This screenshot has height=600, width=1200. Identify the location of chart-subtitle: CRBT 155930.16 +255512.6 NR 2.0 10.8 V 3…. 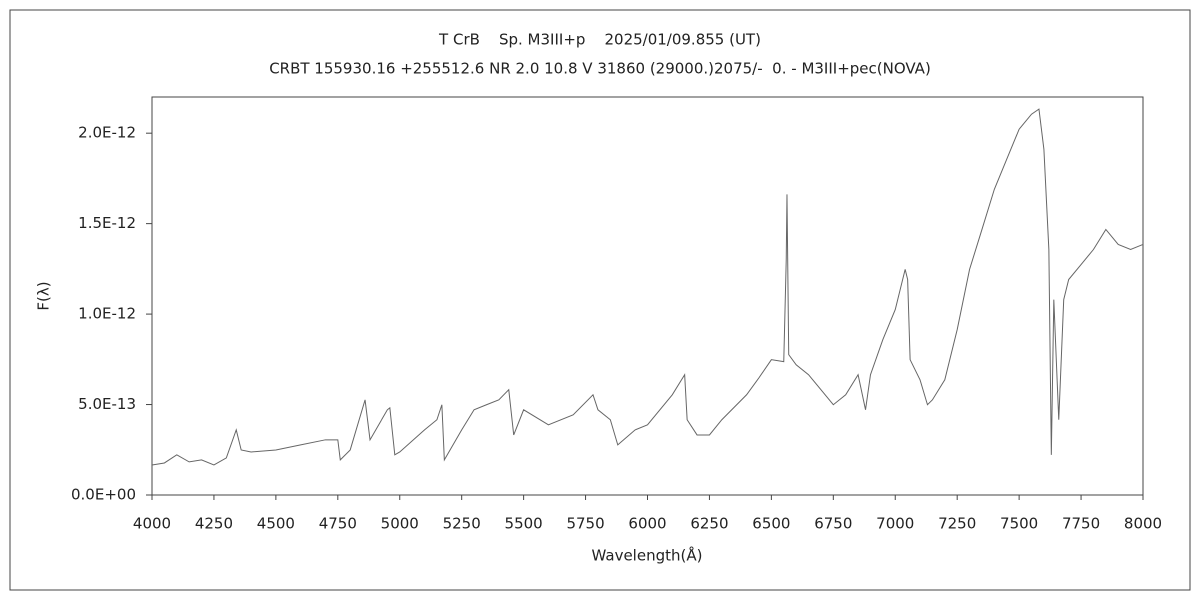
(600, 69).